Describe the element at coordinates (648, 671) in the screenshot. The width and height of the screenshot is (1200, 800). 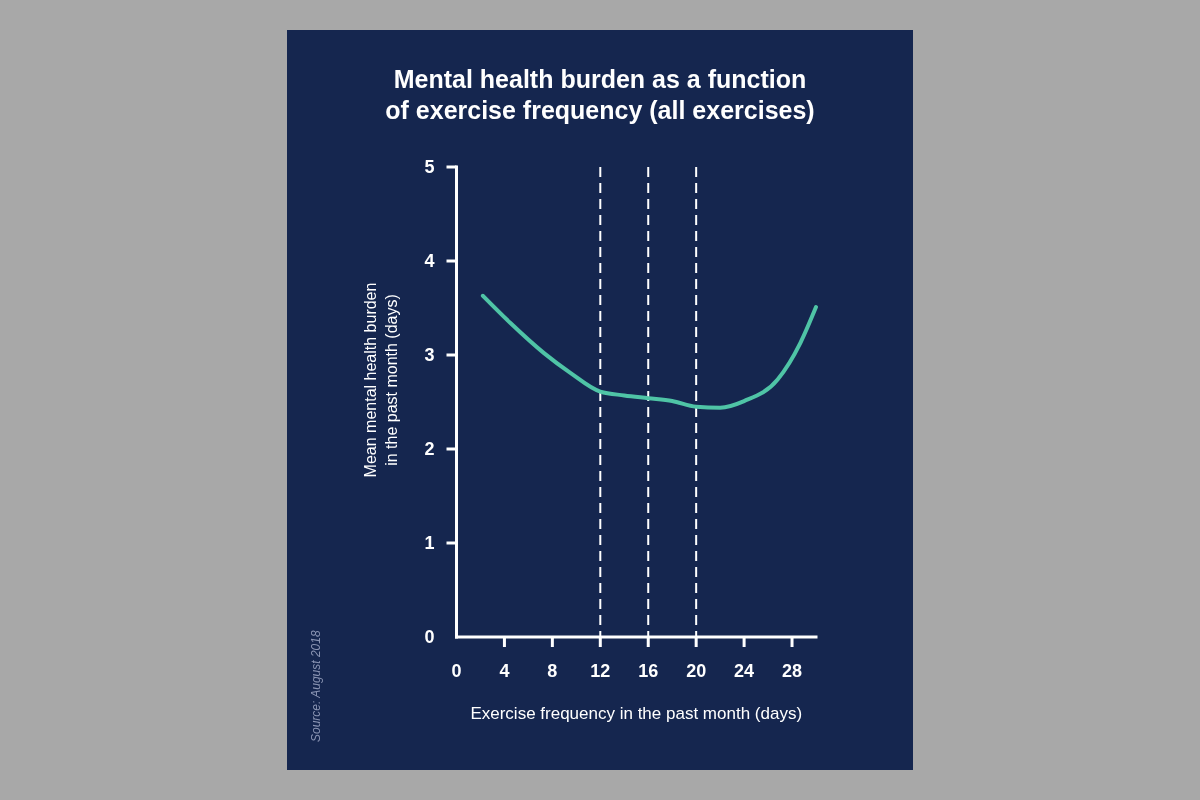
I see `x-tick-label: 16` at that location.